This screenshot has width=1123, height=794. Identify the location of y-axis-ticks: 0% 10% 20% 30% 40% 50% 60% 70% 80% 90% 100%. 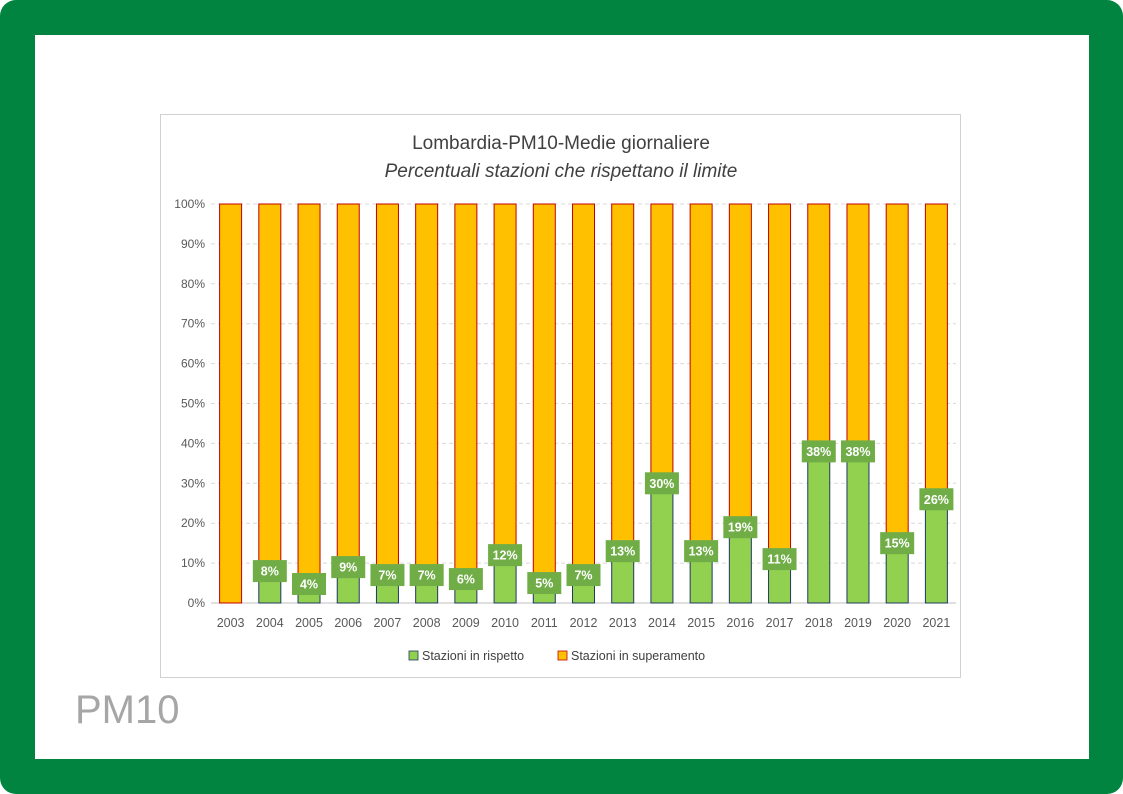
(189, 403).